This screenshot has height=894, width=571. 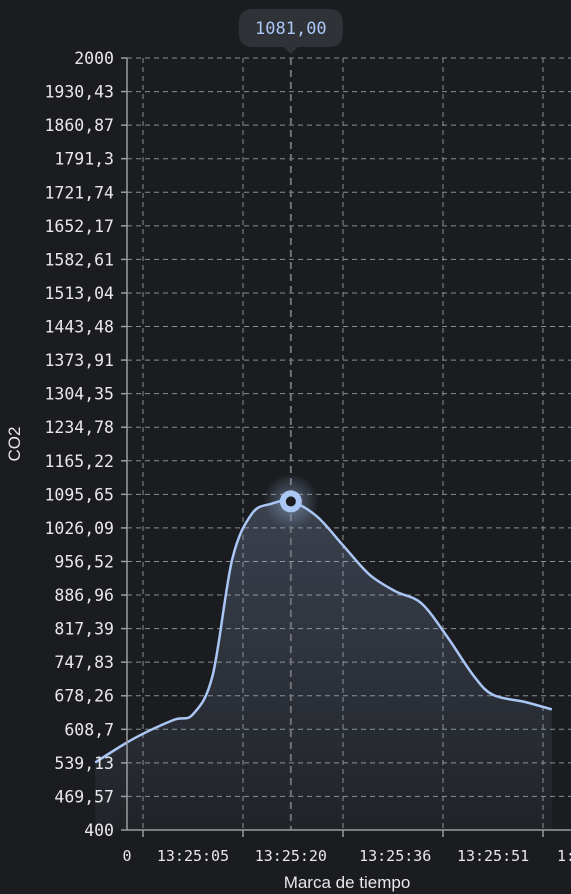 What do you see at coordinates (79, 360) in the screenshot?
I see `y-tick-label: 1373,91` at bounding box center [79, 360].